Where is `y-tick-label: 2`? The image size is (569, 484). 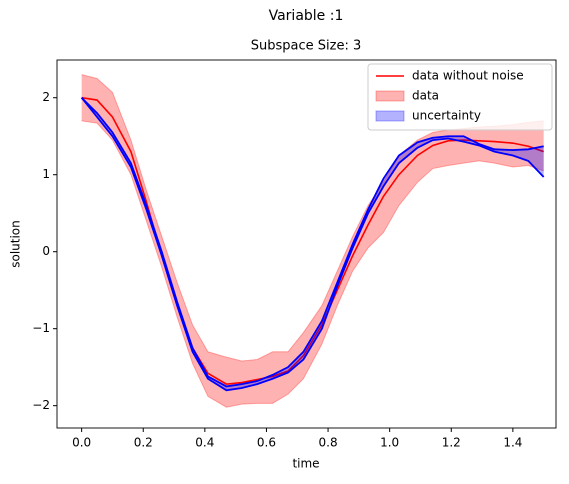 y-tick-label: 2 is located at coordinates (46, 97).